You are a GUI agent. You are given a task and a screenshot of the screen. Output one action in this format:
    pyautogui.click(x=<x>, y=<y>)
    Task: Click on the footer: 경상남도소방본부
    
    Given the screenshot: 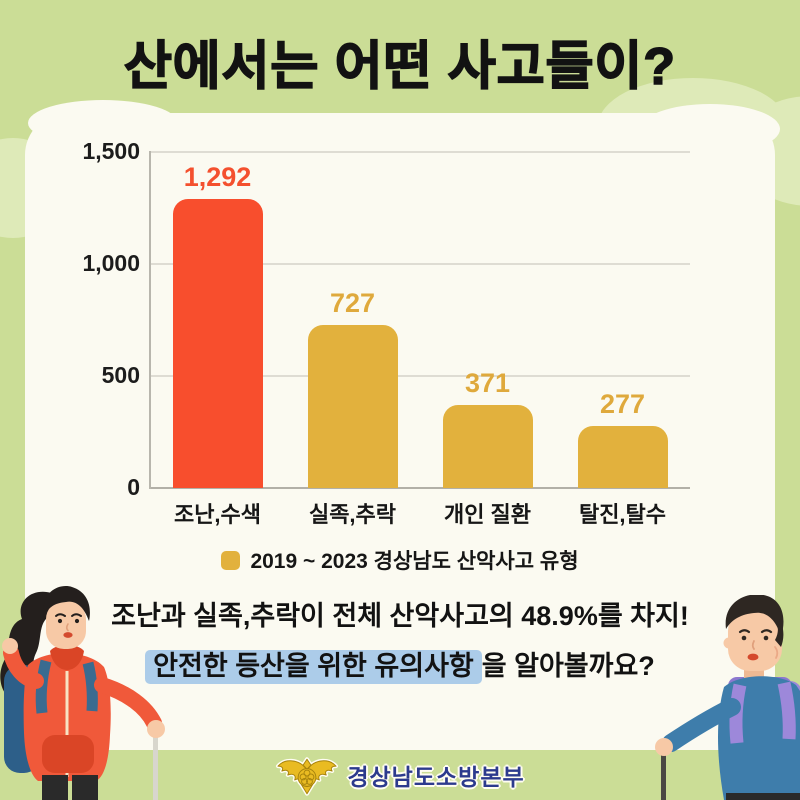 What is the action you would take?
    pyautogui.click(x=400, y=775)
    